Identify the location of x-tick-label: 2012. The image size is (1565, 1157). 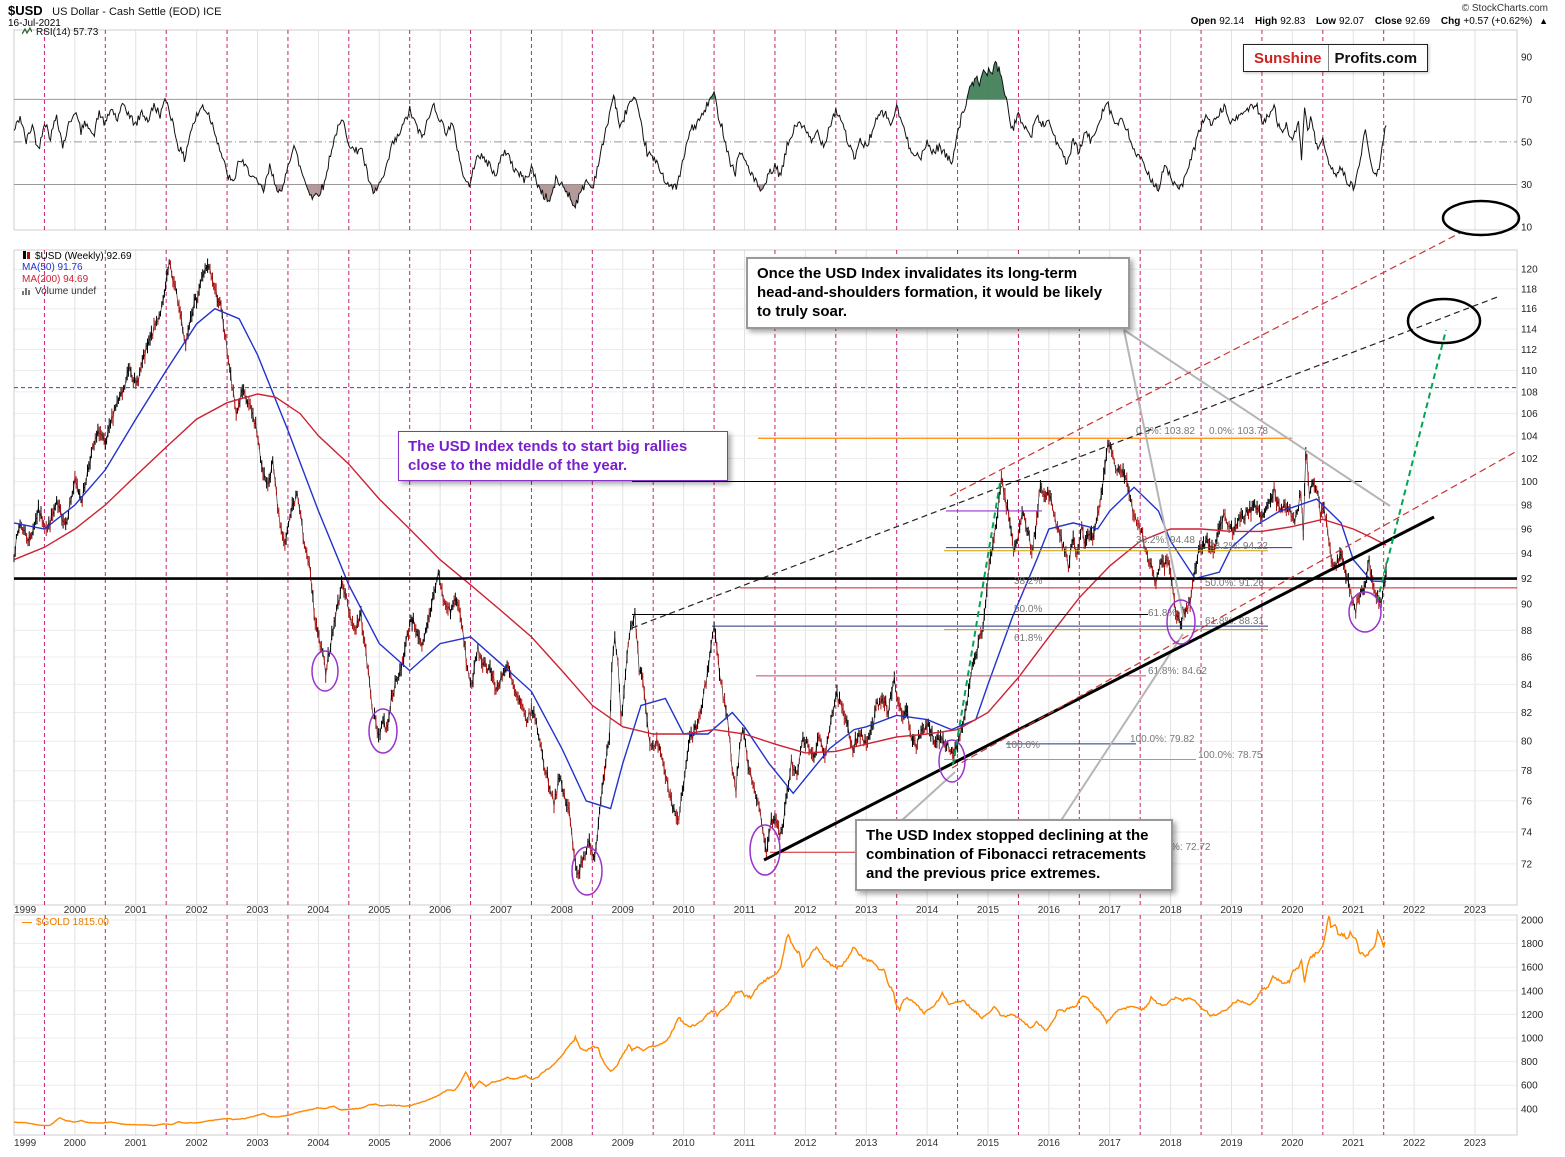
(805, 1143).